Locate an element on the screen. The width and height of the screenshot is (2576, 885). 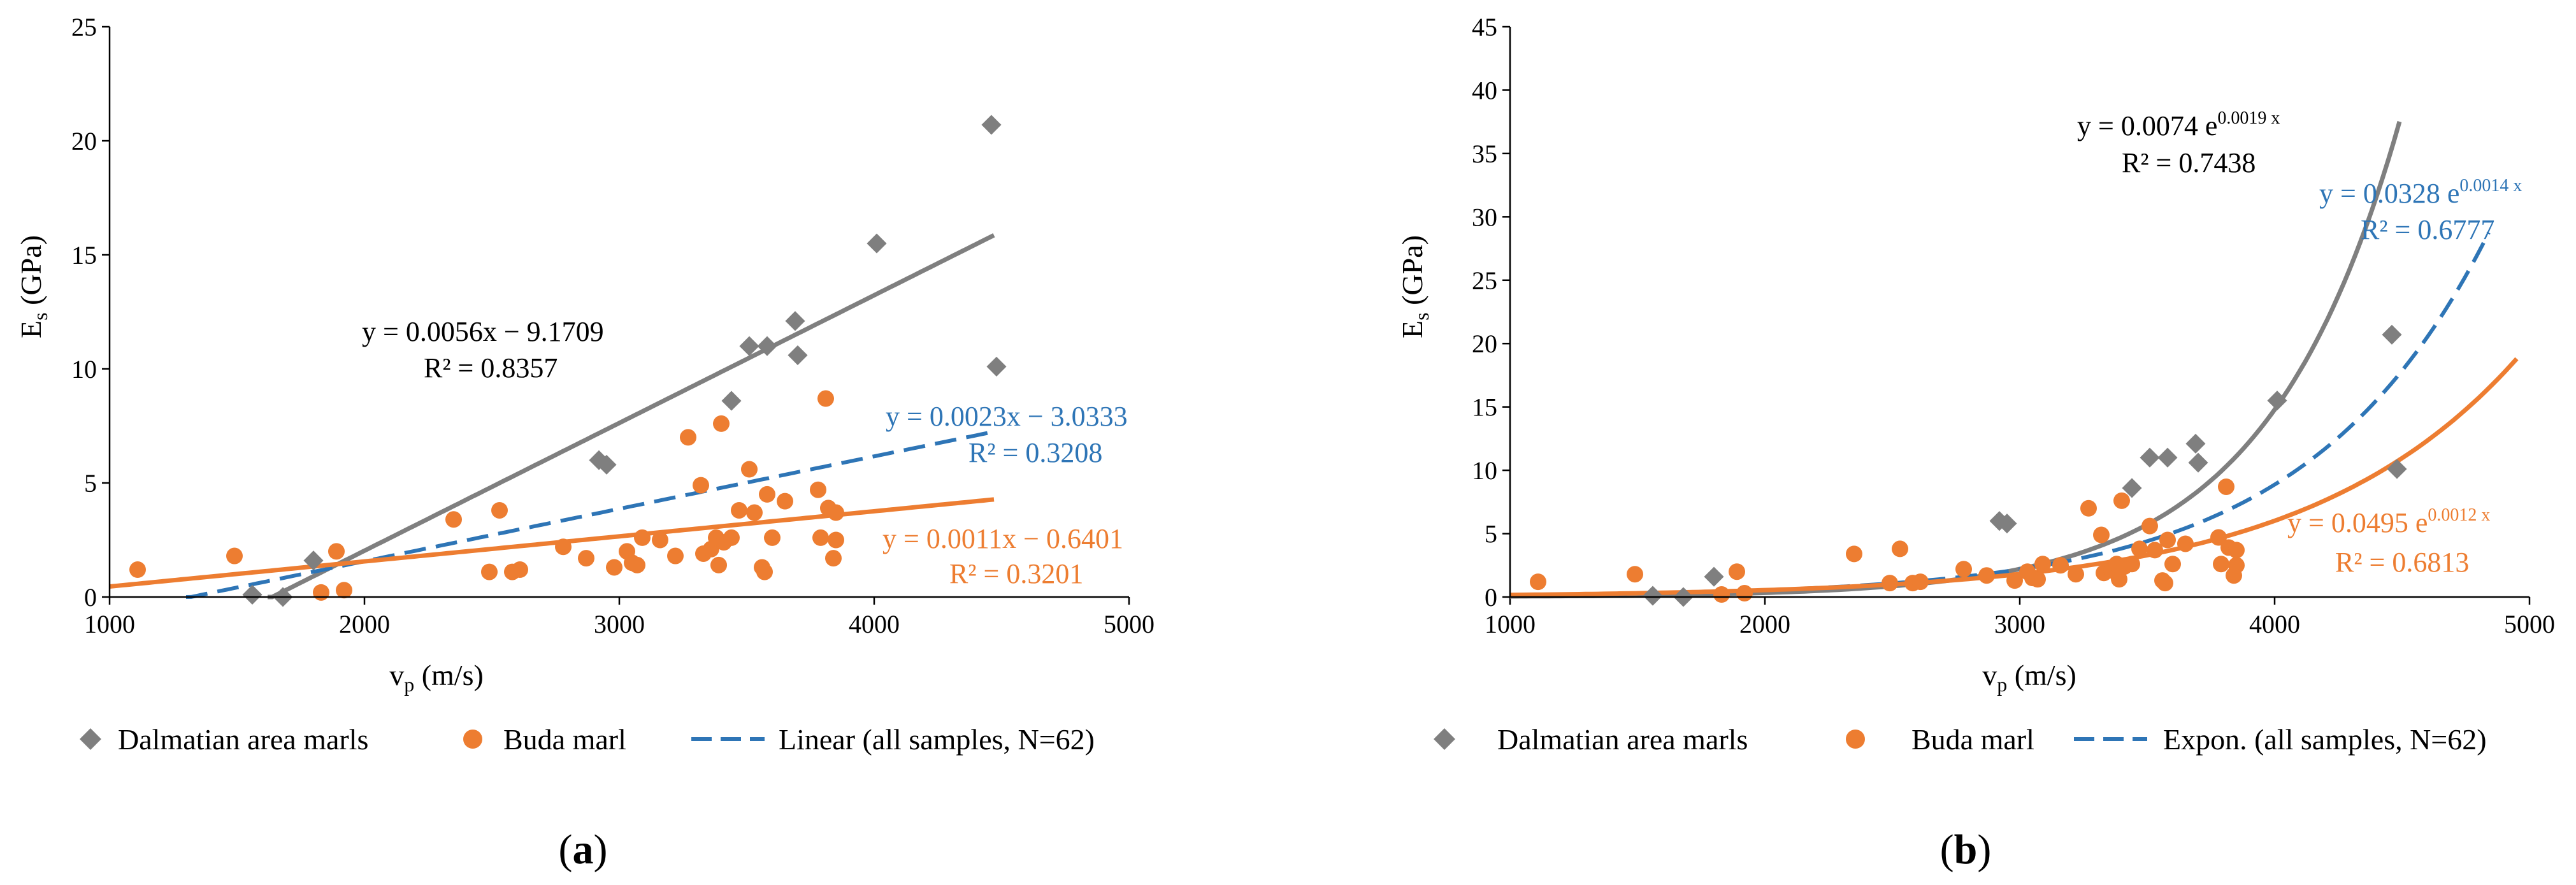
panel-label-a: (a) is located at coordinates (583, 849).